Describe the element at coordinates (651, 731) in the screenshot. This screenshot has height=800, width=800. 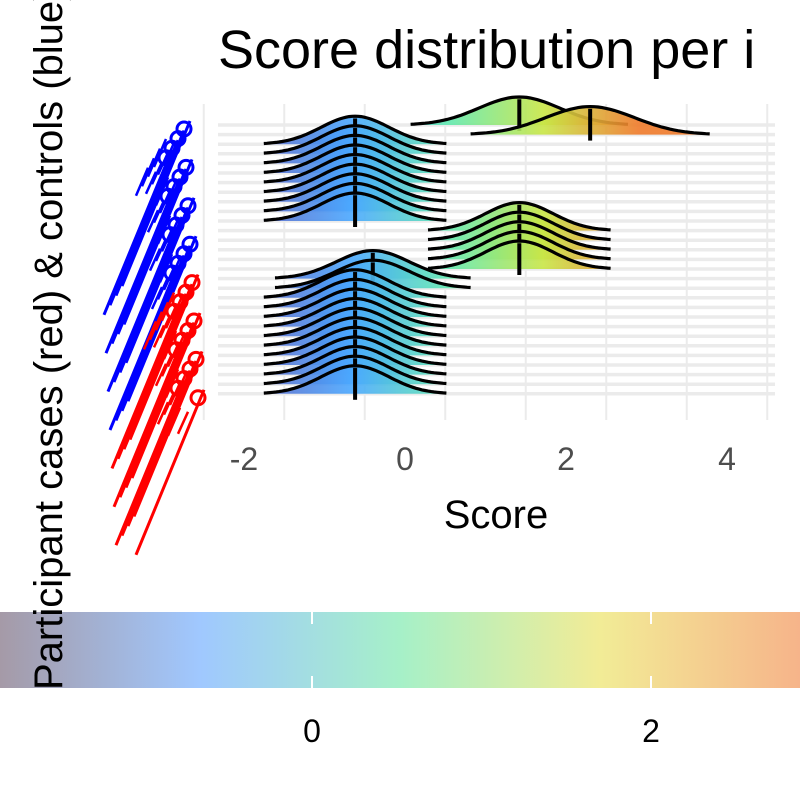
I see `color-scale-tick-label: 2` at that location.